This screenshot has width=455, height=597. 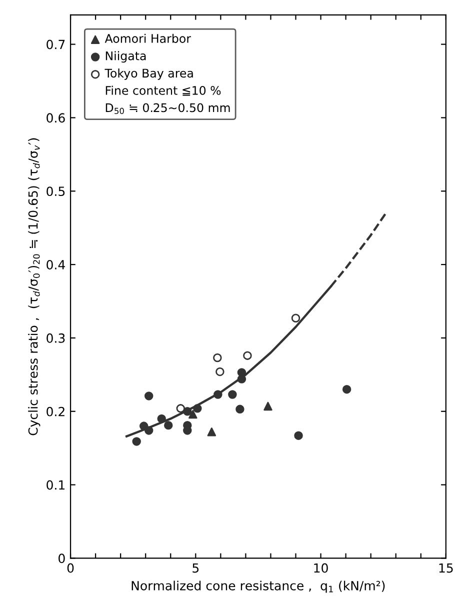 I want to click on x-tick-label: 5, so click(x=195, y=568).